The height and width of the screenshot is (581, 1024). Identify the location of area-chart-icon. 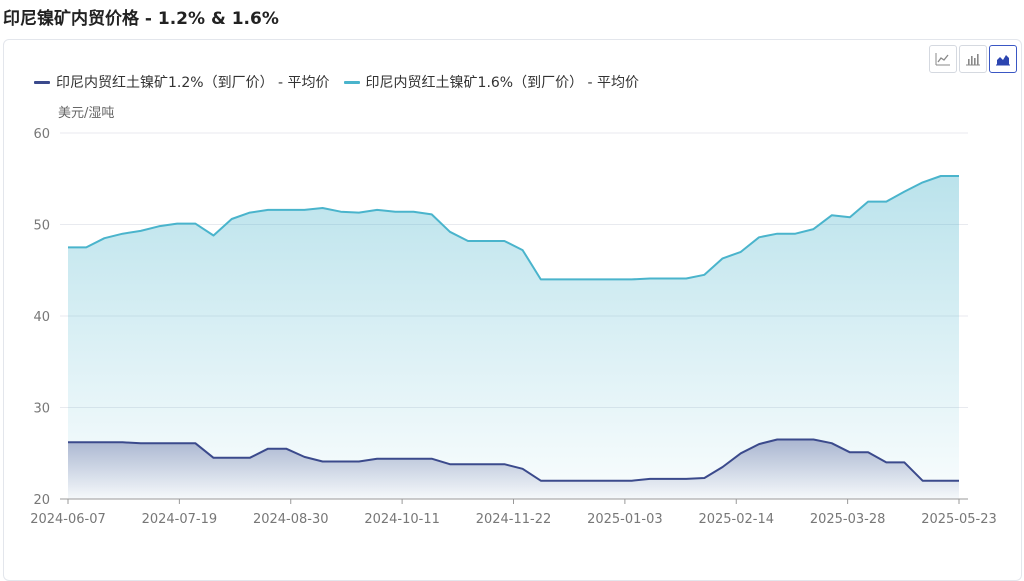
(1003, 60).